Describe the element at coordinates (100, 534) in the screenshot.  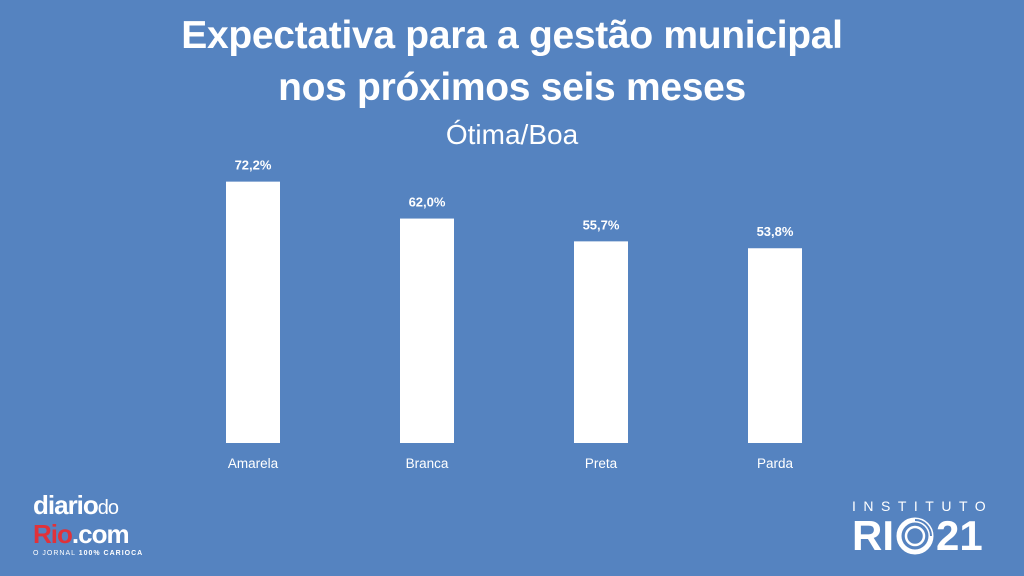
I see `logo-text-com: .com` at that location.